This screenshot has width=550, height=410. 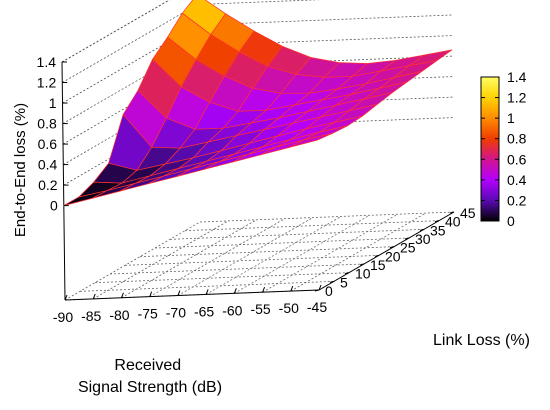 What do you see at coordinates (490, 149) in the screenshot?
I see `colorbar` at bounding box center [490, 149].